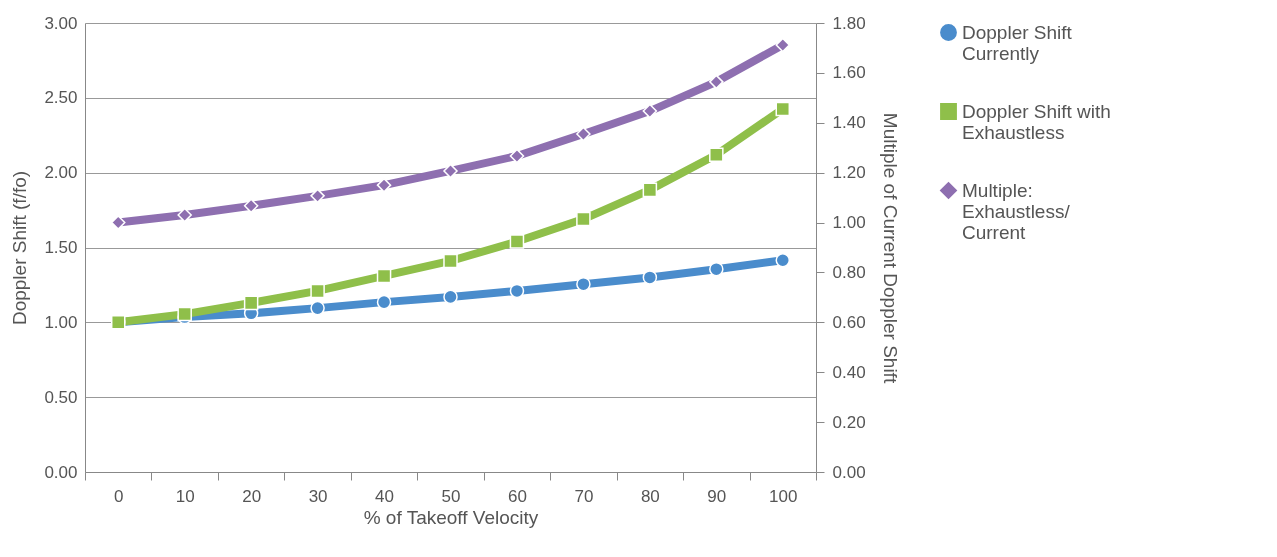 The width and height of the screenshot is (1277, 557). Describe the element at coordinates (61, 173) in the screenshot. I see `y-tick-label: 2.00` at that location.